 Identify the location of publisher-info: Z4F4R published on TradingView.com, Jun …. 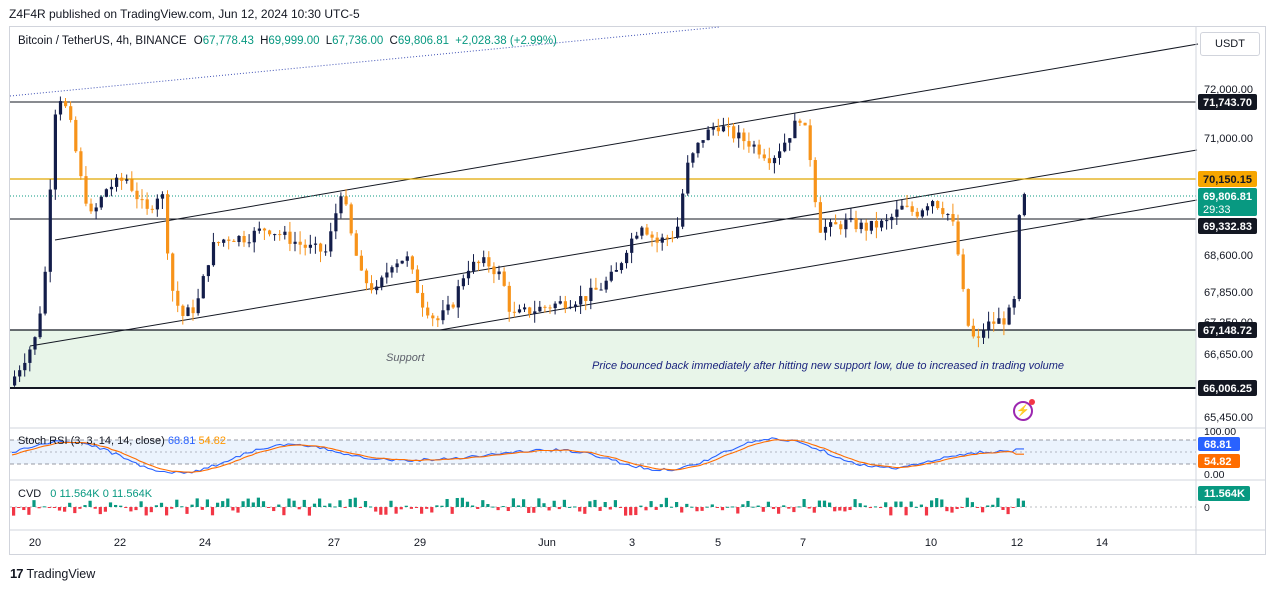
(184, 14).